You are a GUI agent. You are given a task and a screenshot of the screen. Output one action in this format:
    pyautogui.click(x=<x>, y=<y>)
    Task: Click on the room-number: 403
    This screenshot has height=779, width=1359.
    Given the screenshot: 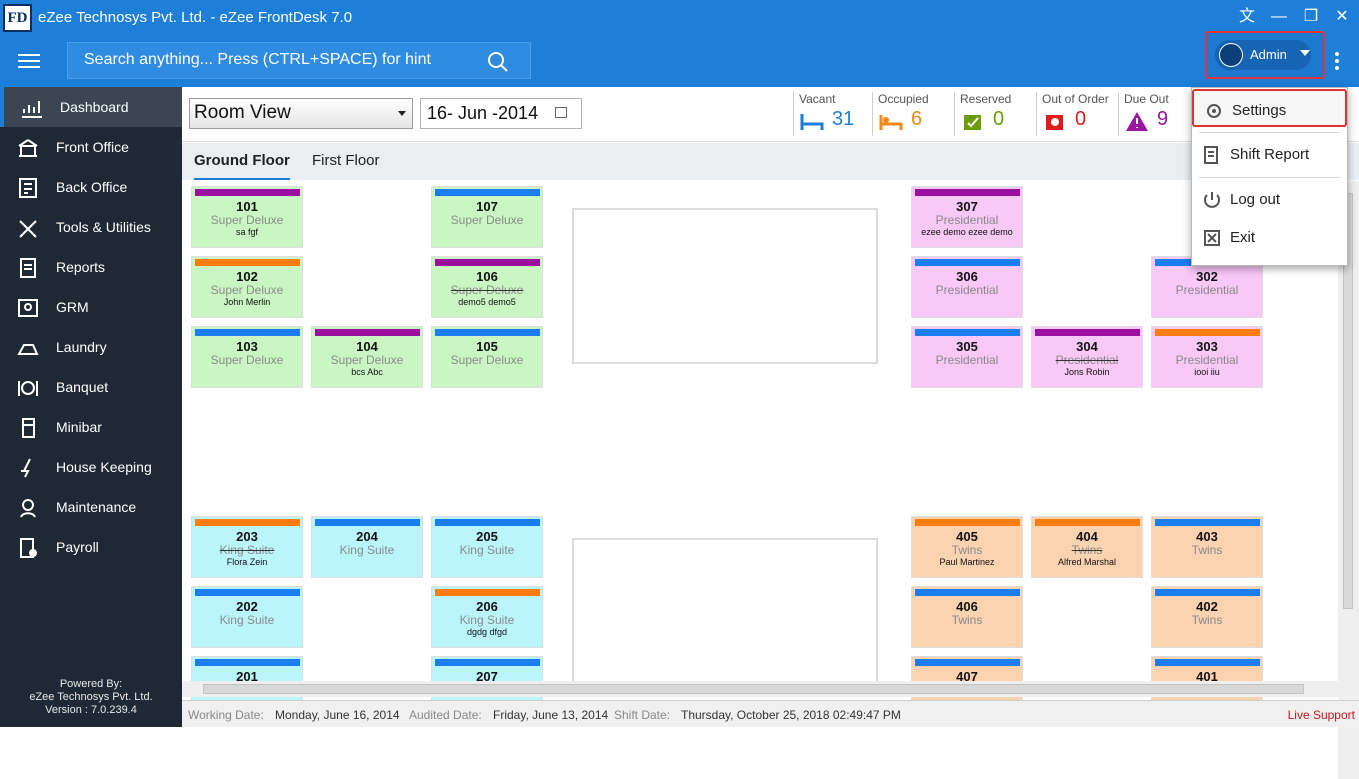 What is the action you would take?
    pyautogui.click(x=1207, y=536)
    